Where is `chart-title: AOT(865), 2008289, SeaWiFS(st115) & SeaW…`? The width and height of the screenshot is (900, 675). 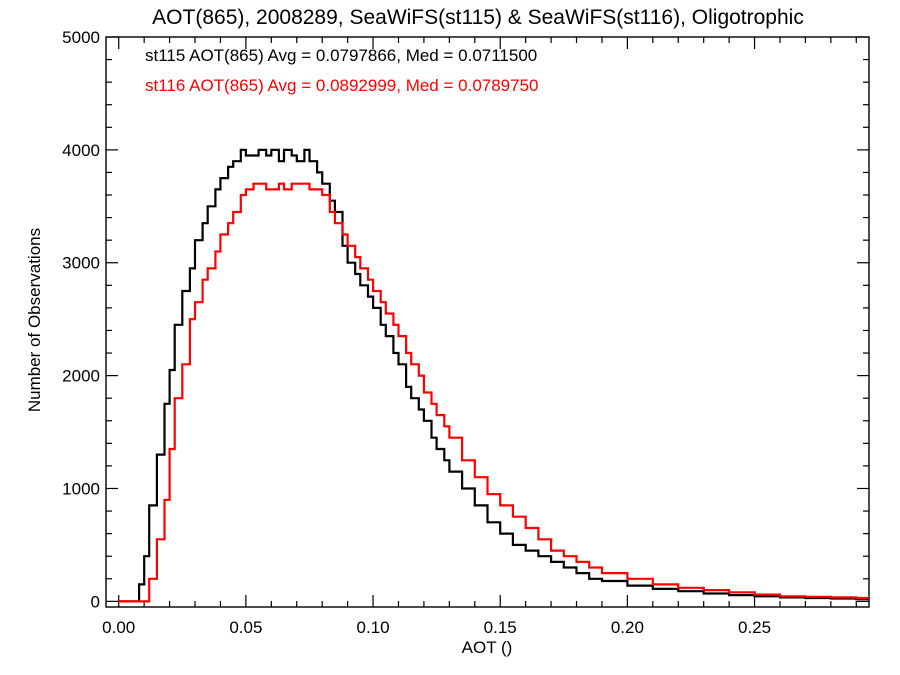
chart-title: AOT(865), 2008289, SeaWiFS(st115) & SeaW… is located at coordinates (478, 17).